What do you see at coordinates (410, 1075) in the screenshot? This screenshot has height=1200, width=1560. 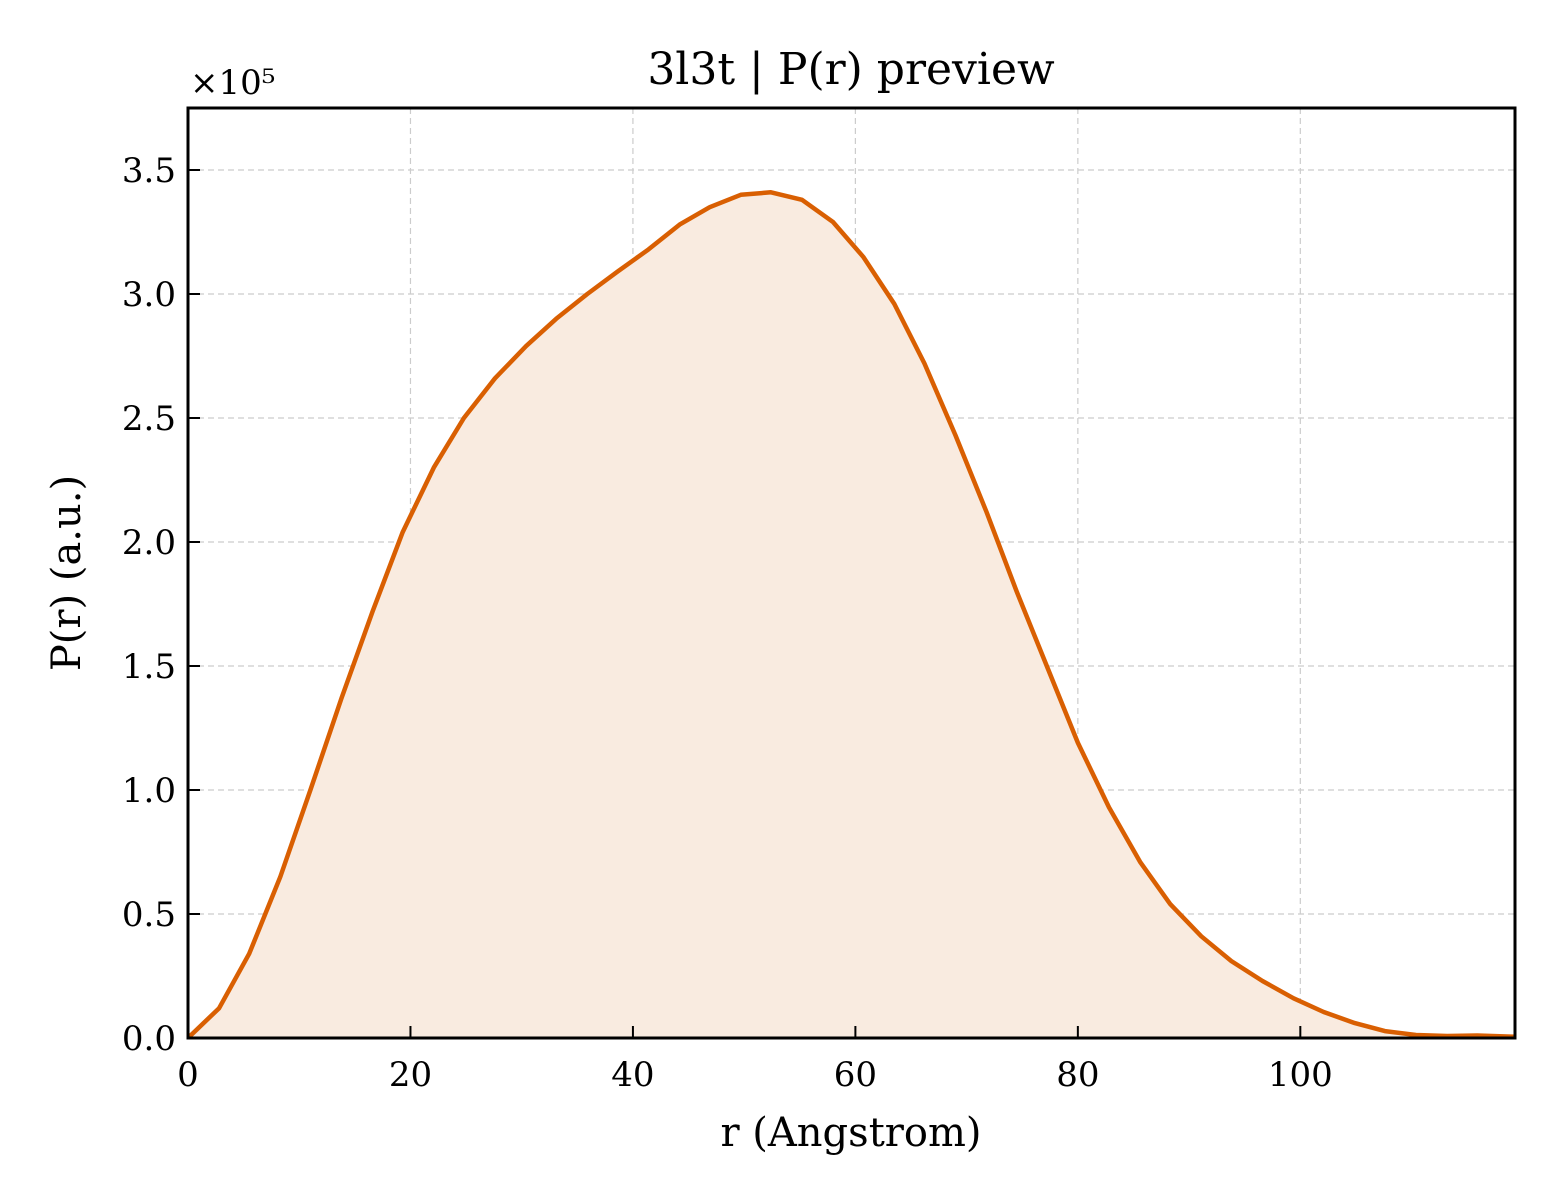 I see `x-tick-label: 20` at bounding box center [410, 1075].